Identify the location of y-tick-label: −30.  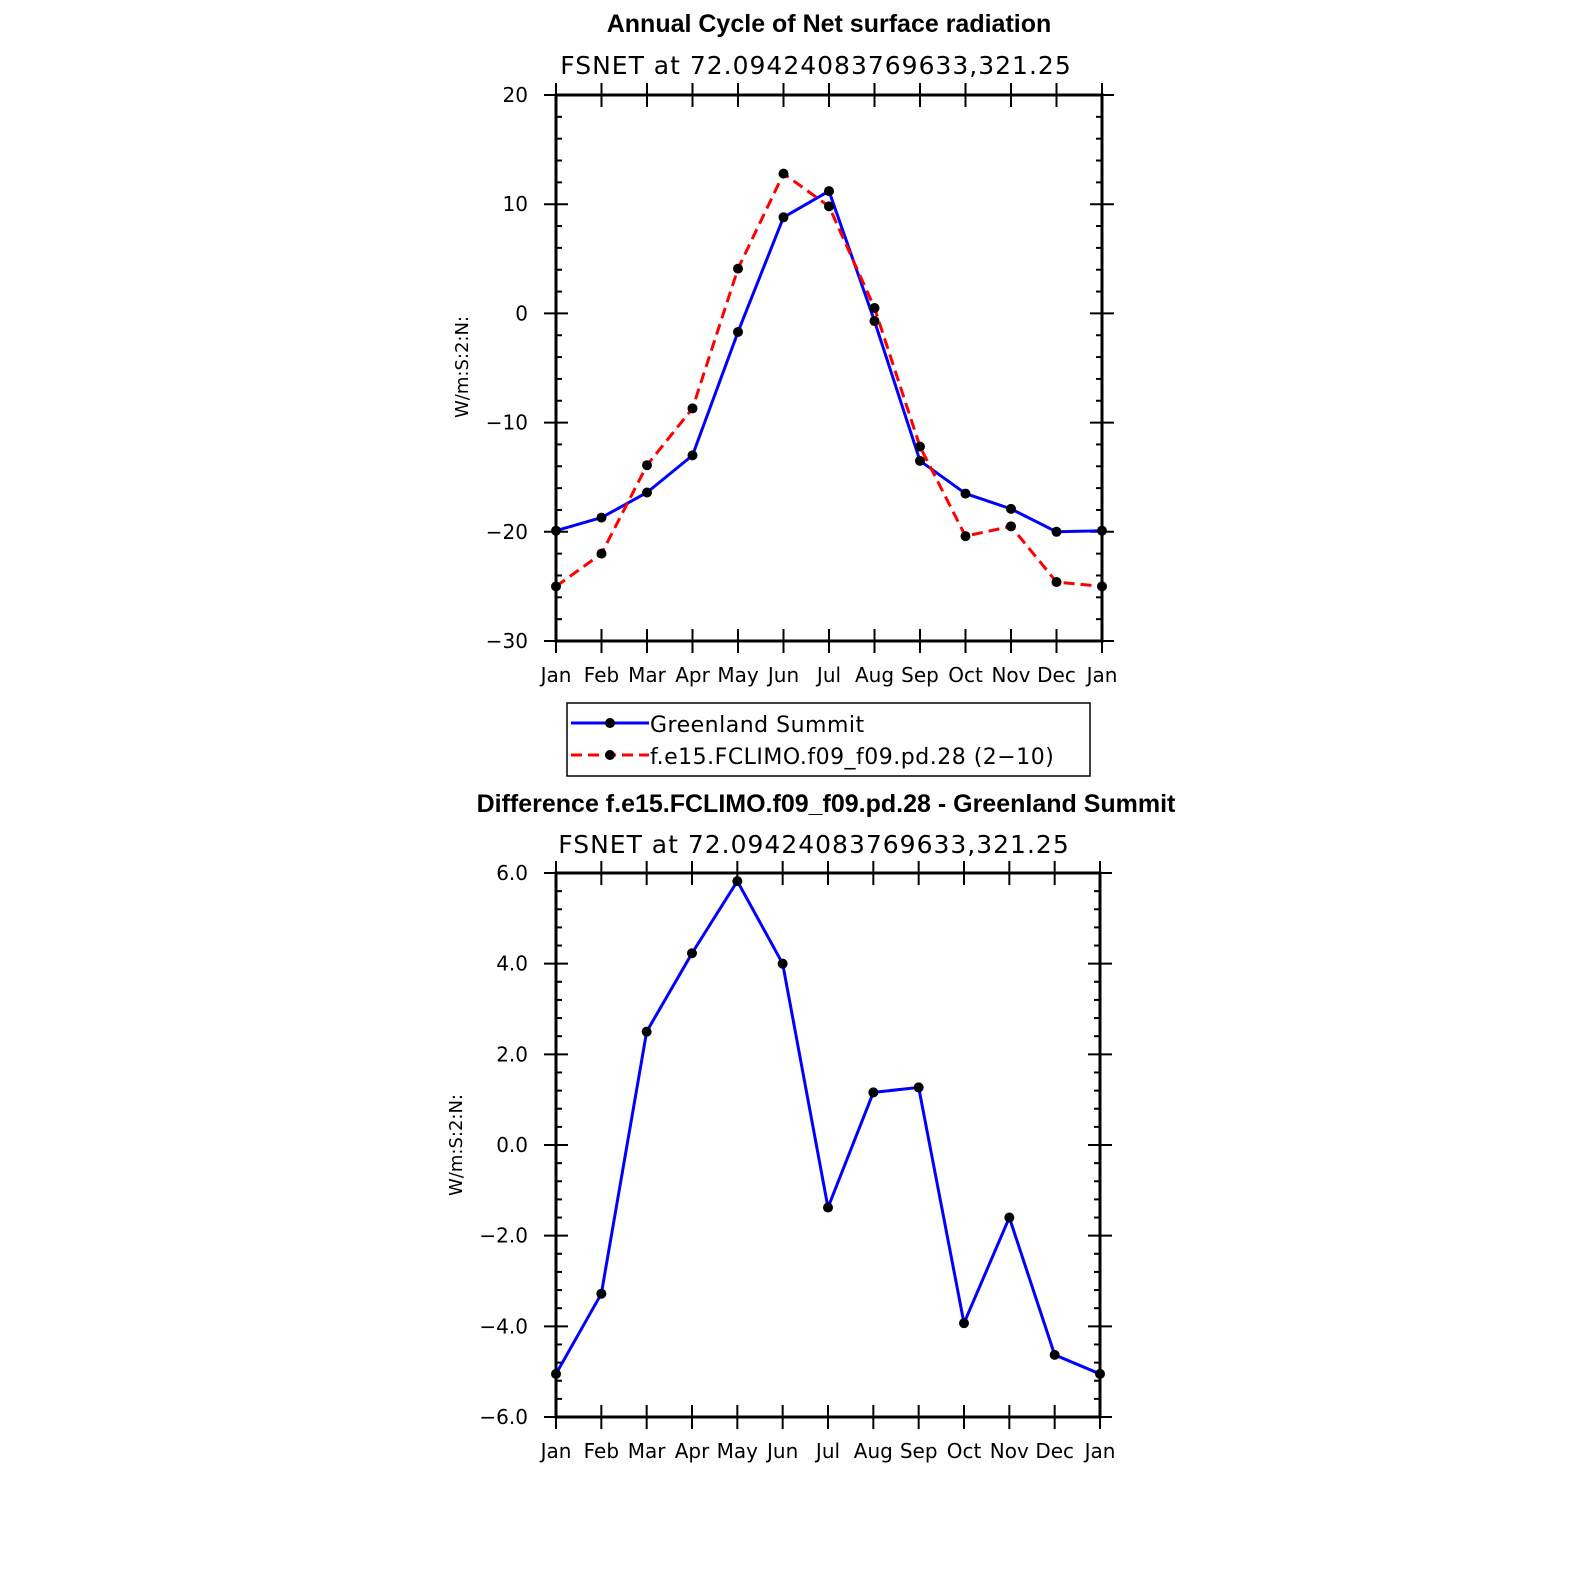
(507, 641).